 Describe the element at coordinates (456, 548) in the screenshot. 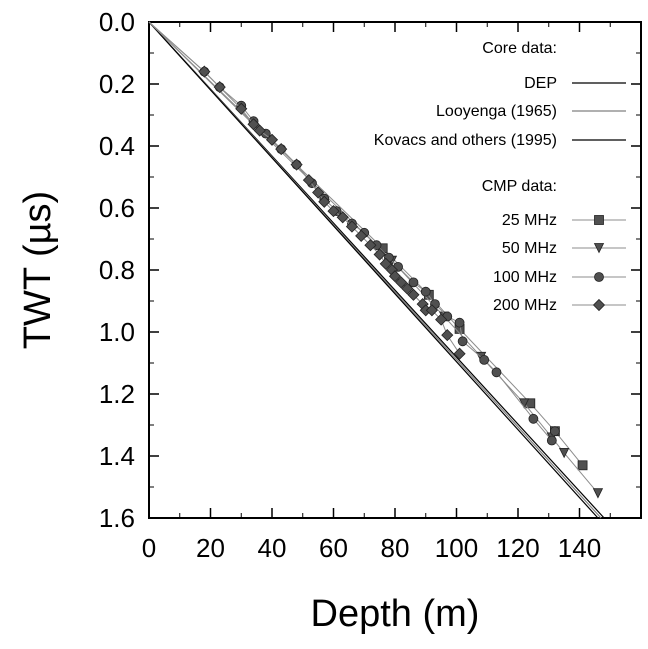

I see `x-tick-label: 100` at that location.